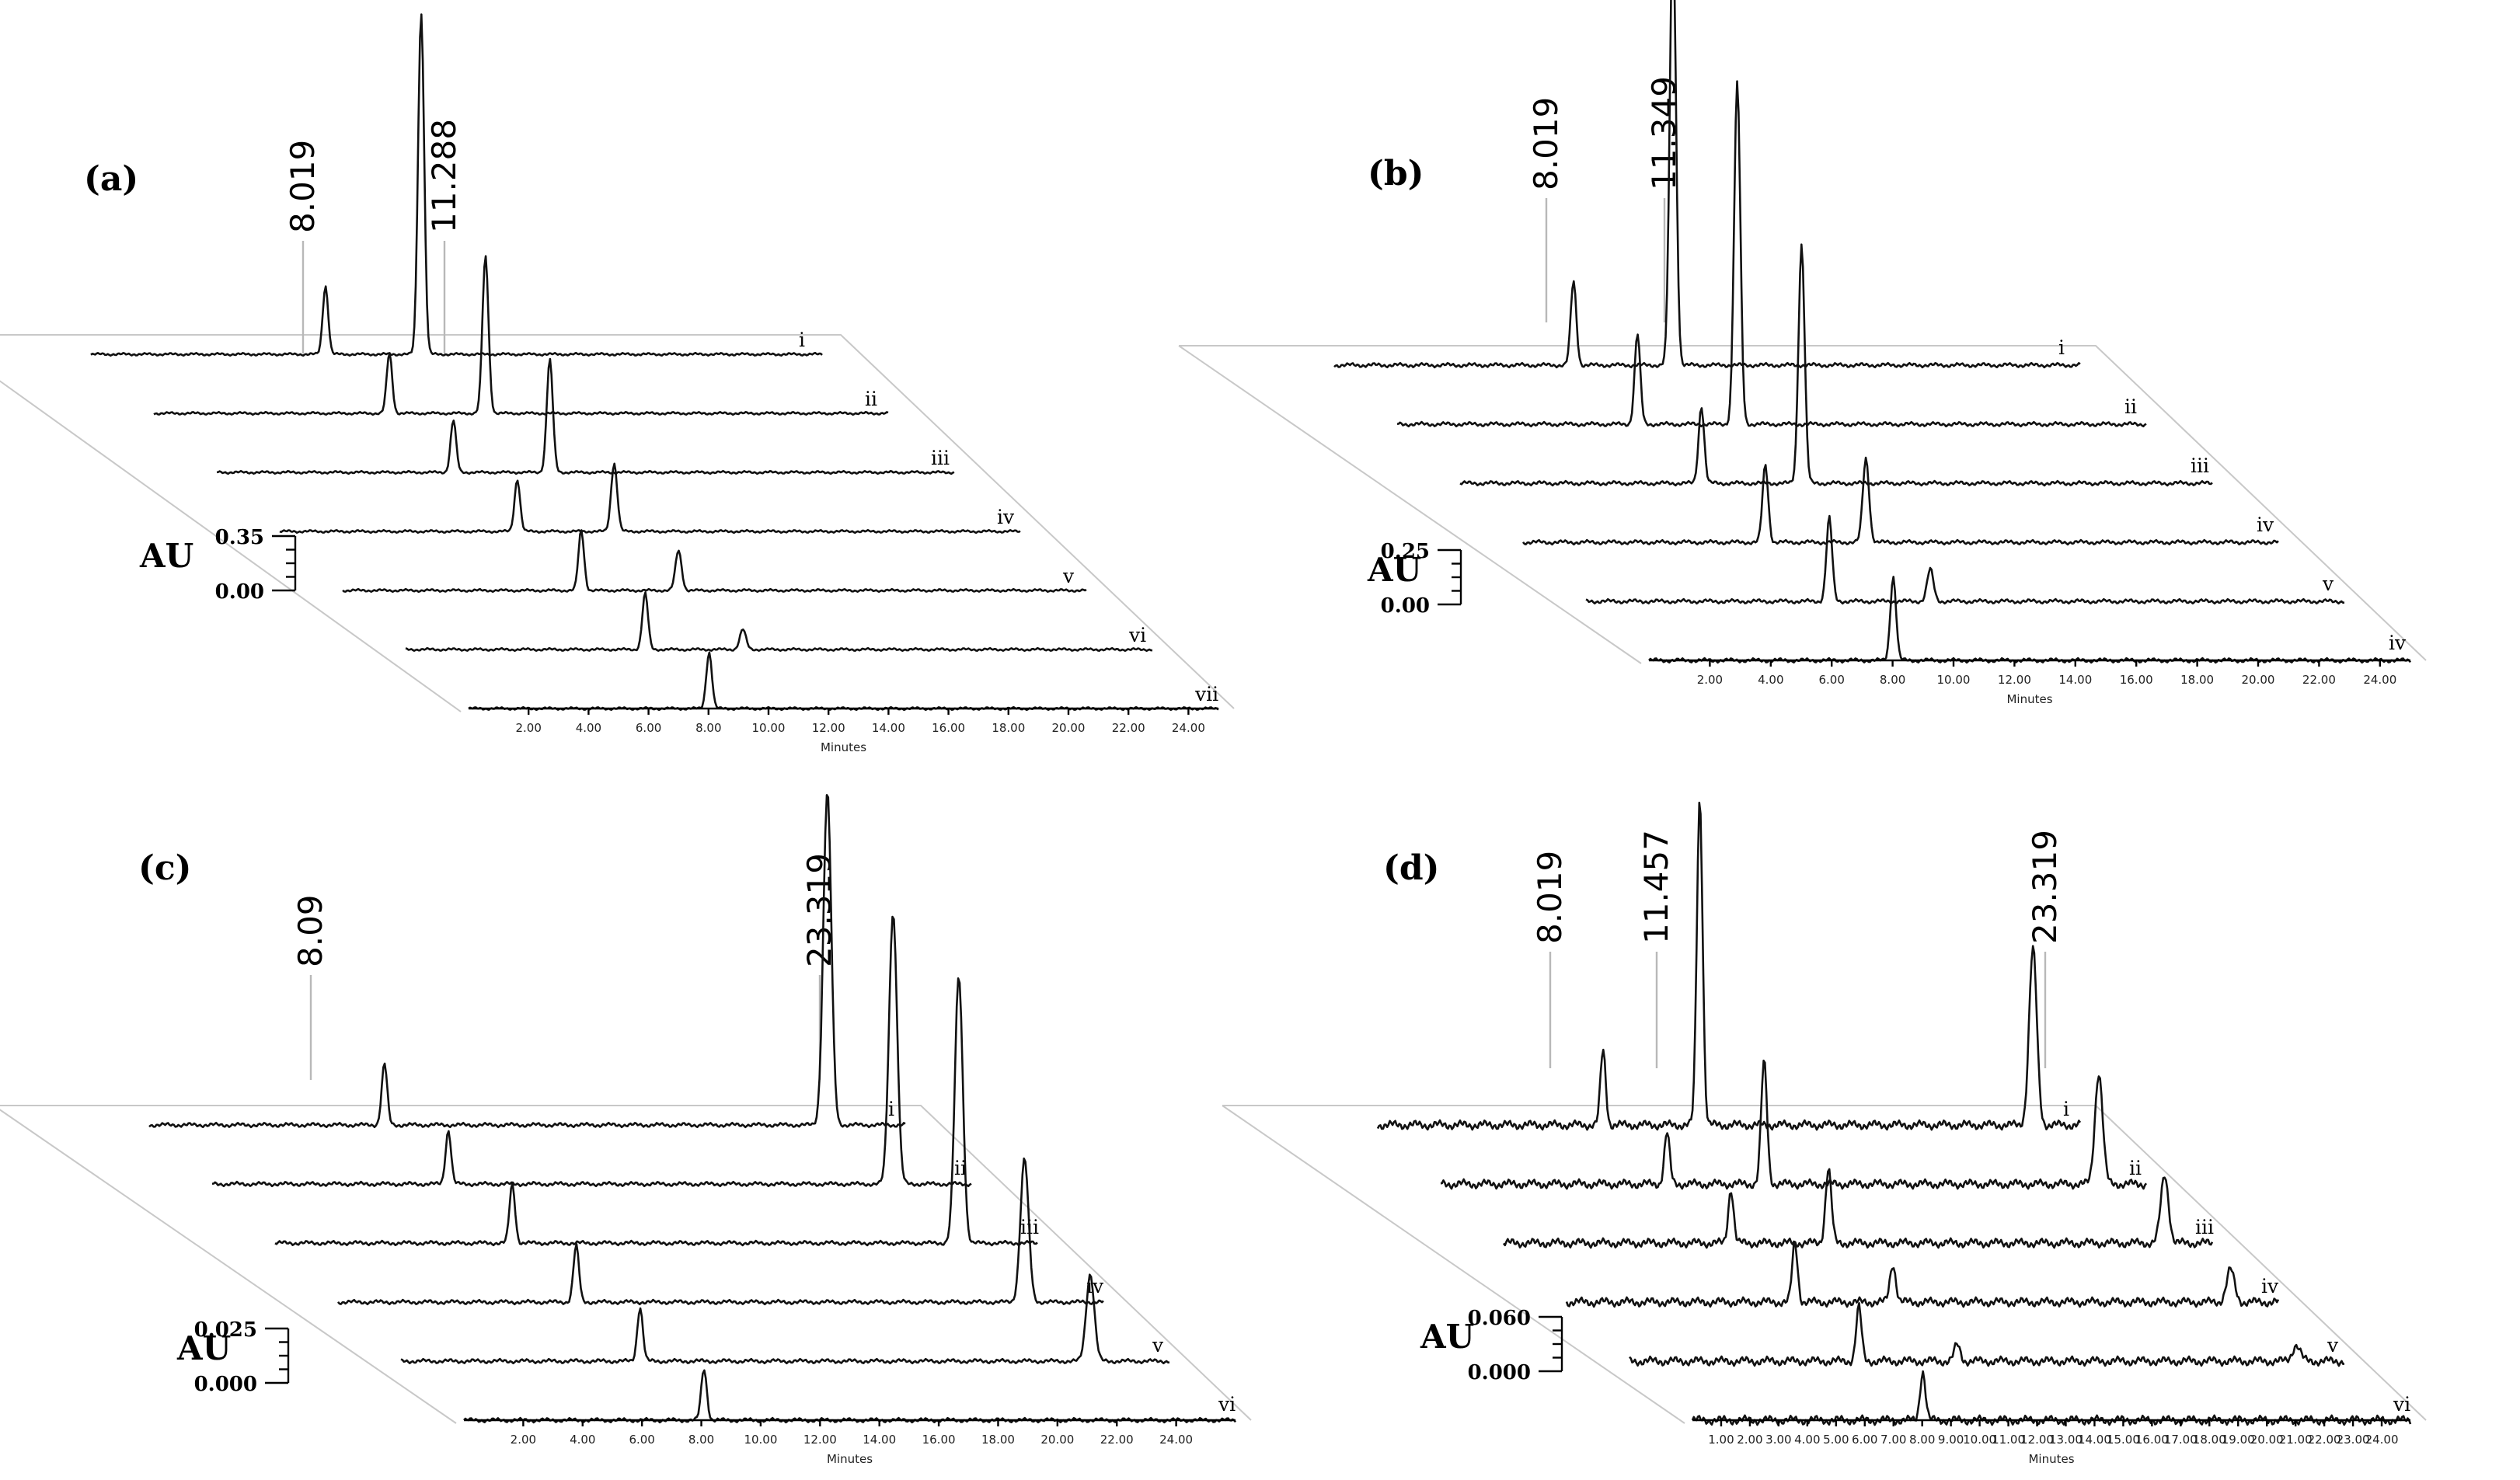  I want to click on frame-outline, so click(626, 1263).